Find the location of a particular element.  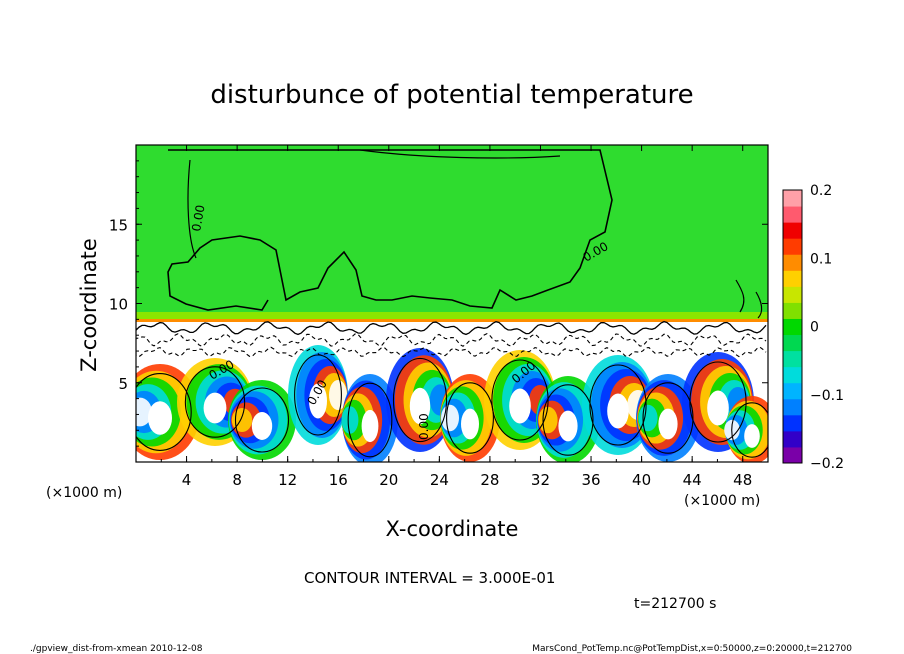

convective-cells is located at coordinates (452, 403).